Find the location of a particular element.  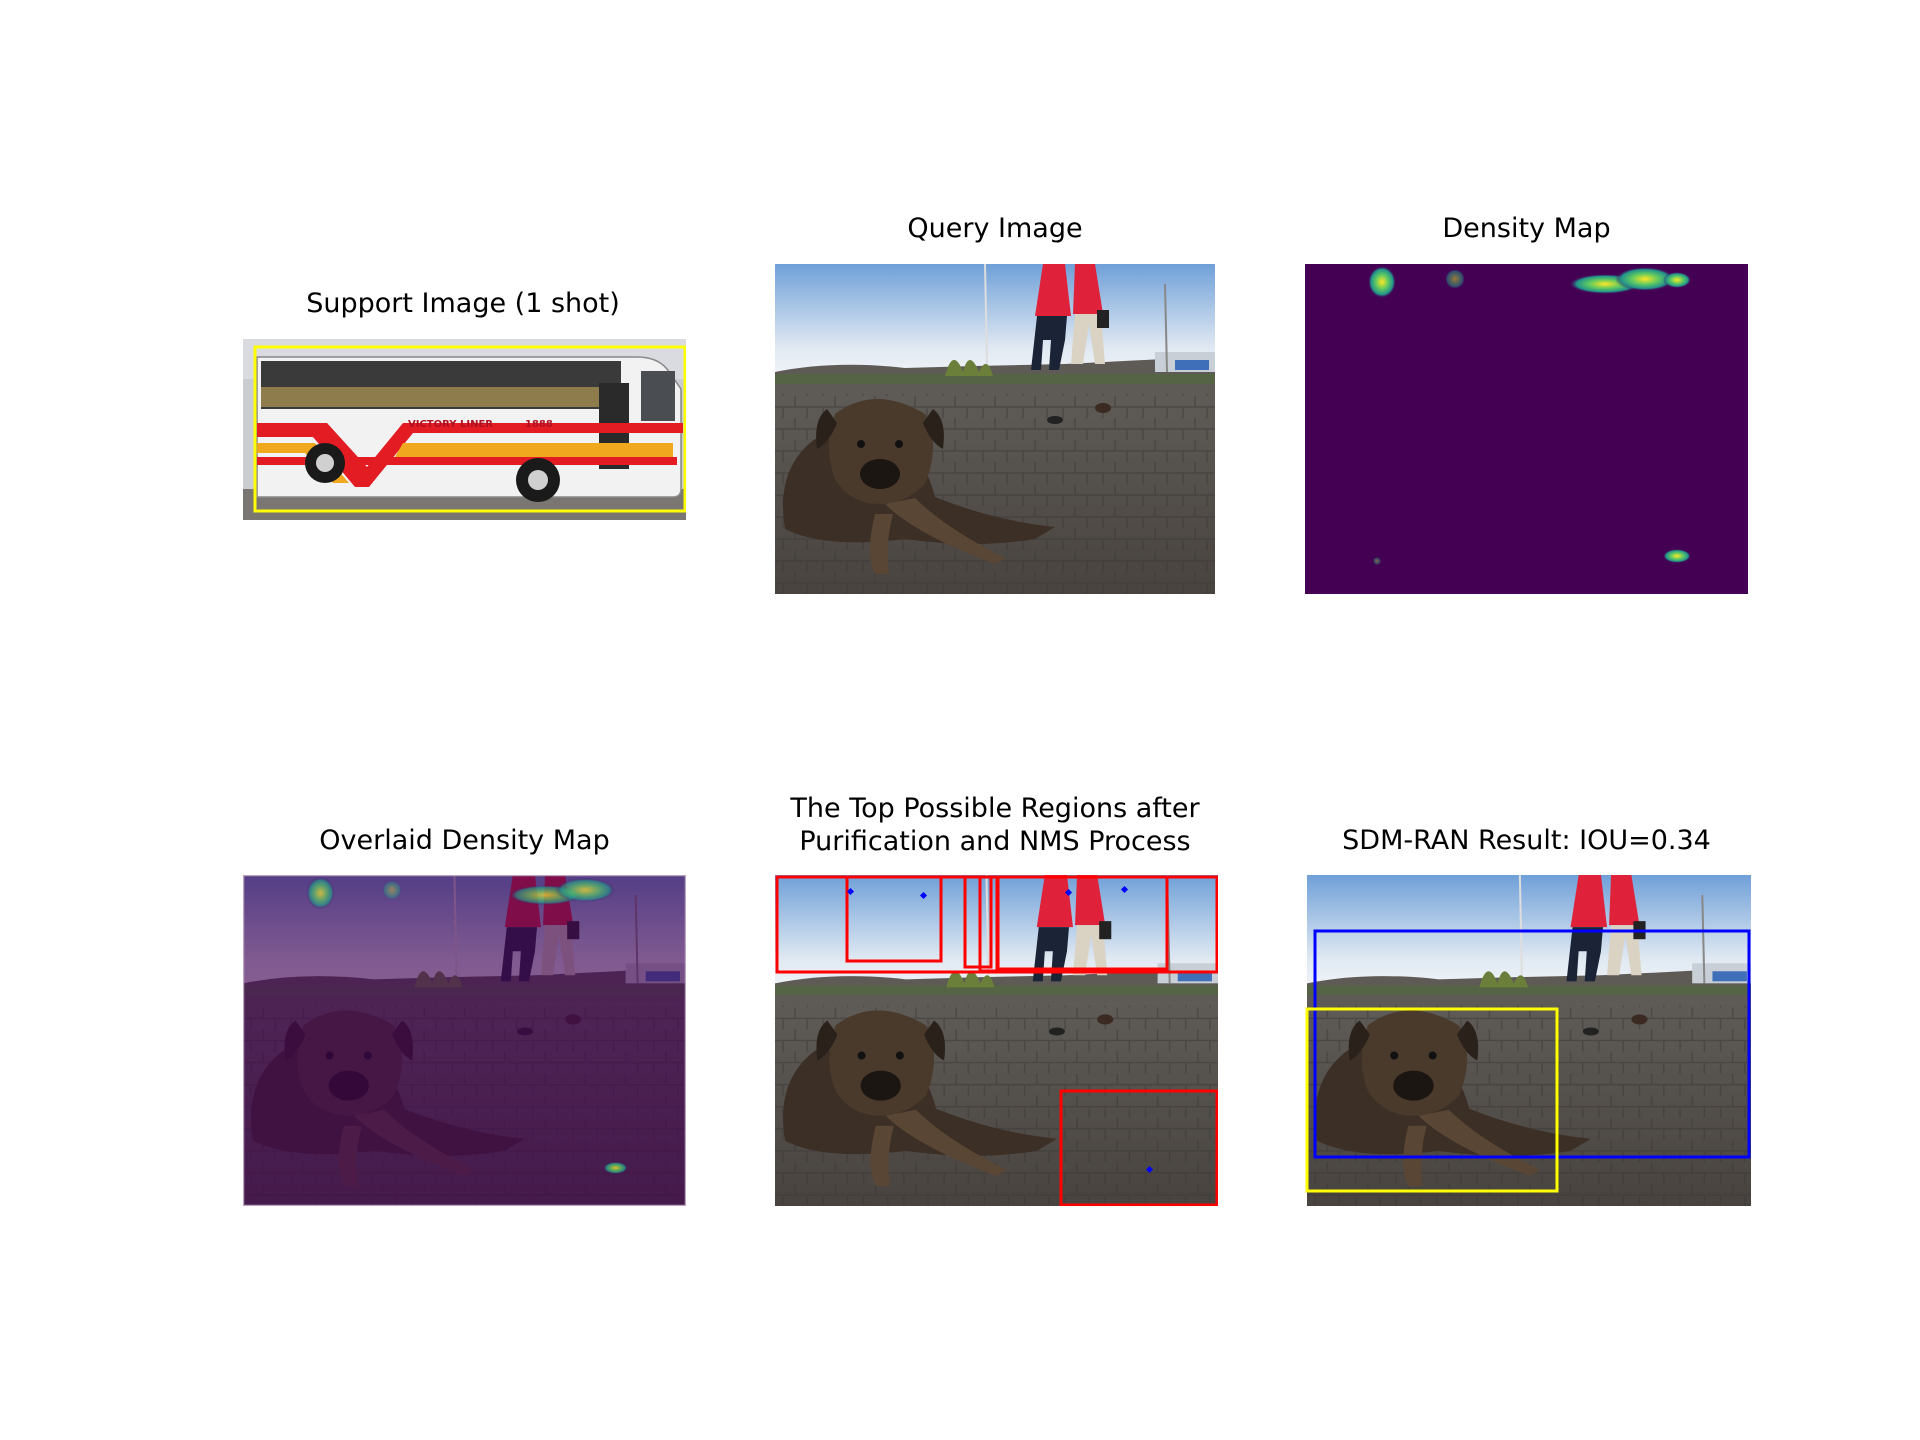

support-image-title: Support Image (1 shot) is located at coordinates (463, 303).